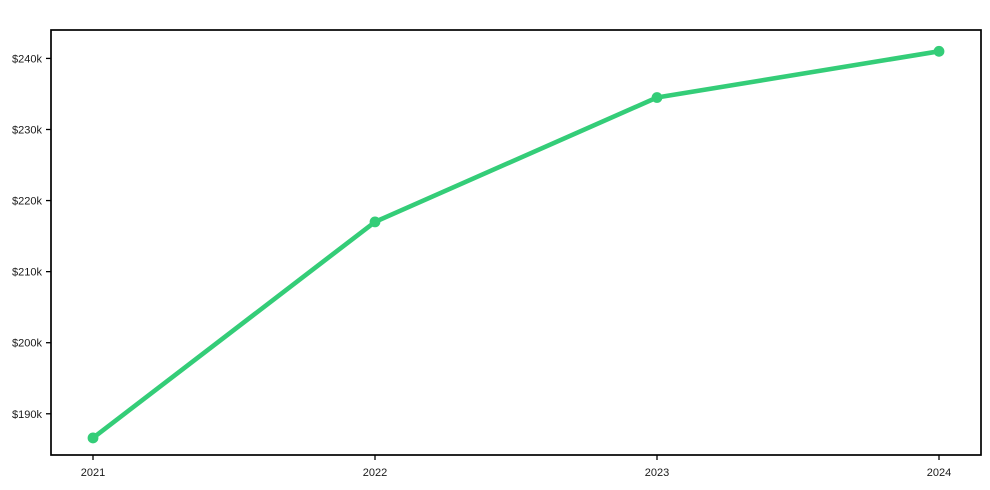  What do you see at coordinates (939, 473) in the screenshot?
I see `x-tick-label: 2024` at bounding box center [939, 473].